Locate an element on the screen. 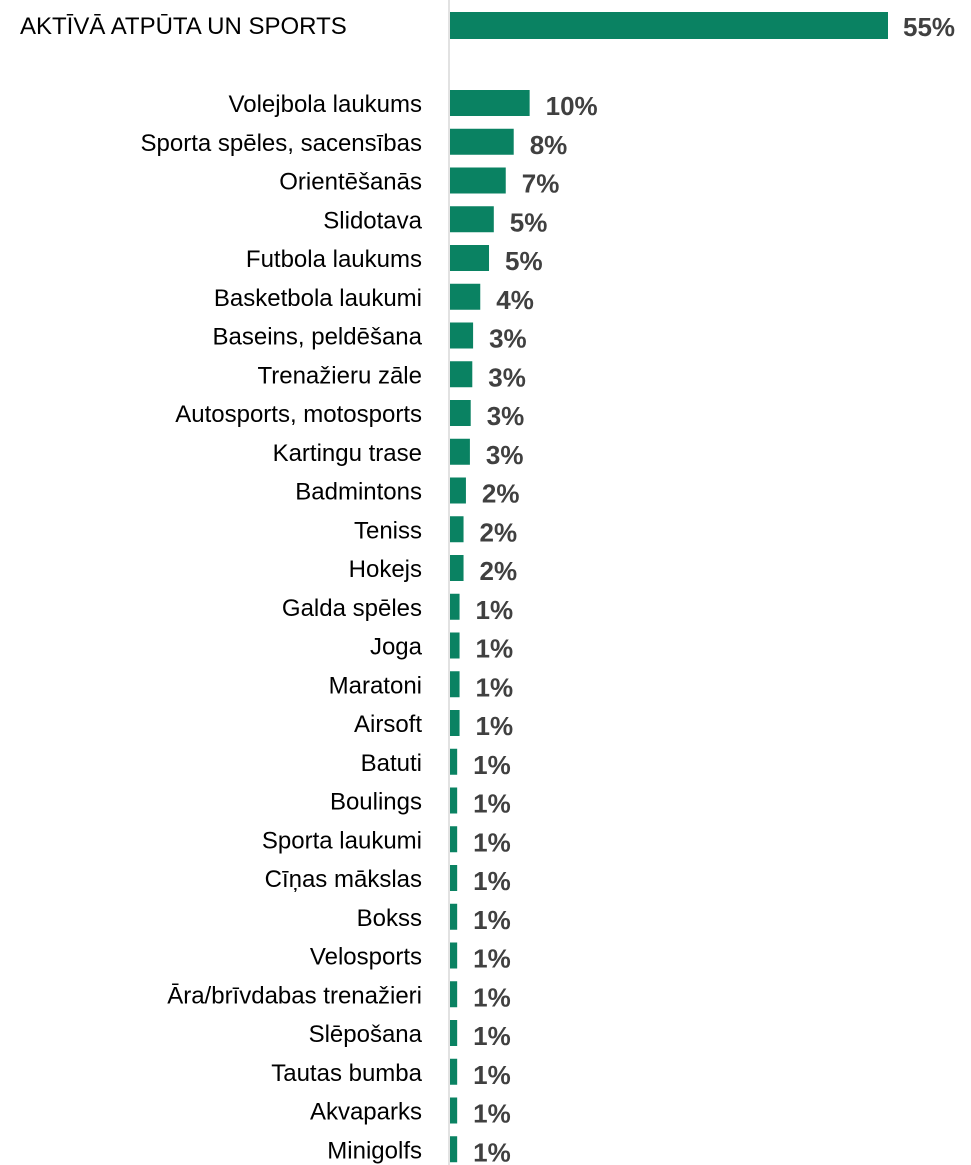 The height and width of the screenshot is (1165, 971). category-label: Volejbola laukums is located at coordinates (325, 104).